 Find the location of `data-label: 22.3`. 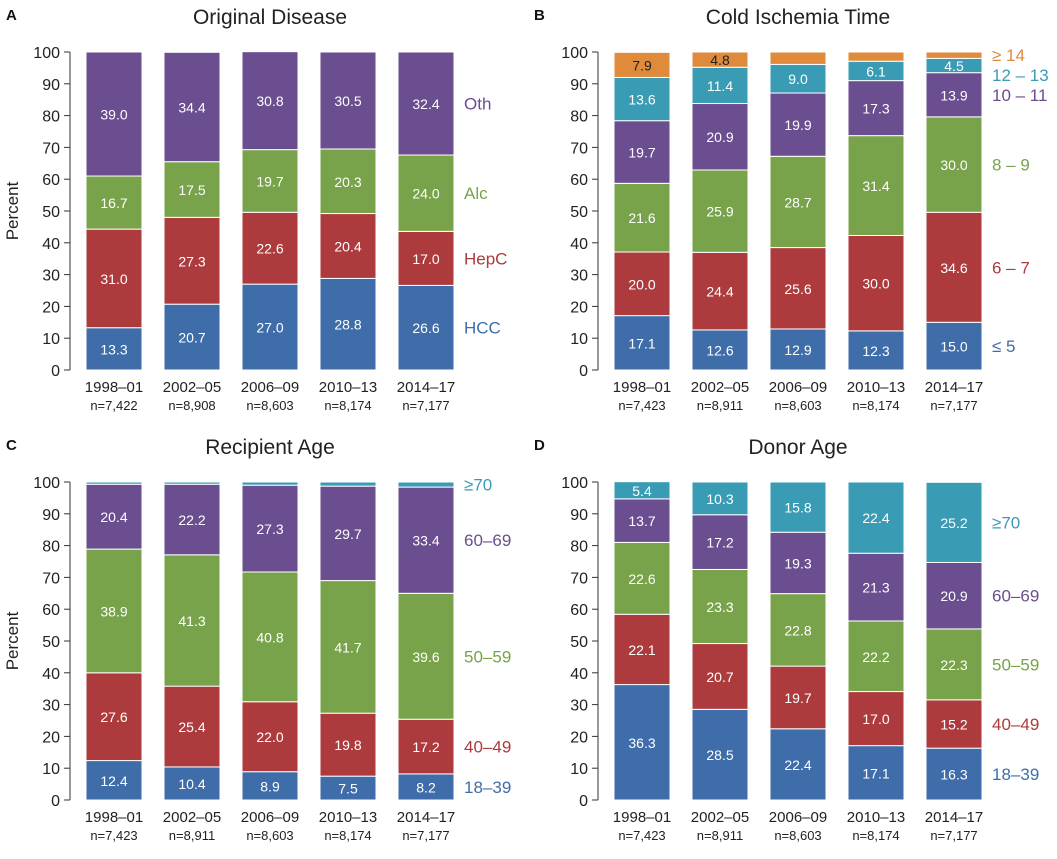

data-label: 22.3 is located at coordinates (953, 665).